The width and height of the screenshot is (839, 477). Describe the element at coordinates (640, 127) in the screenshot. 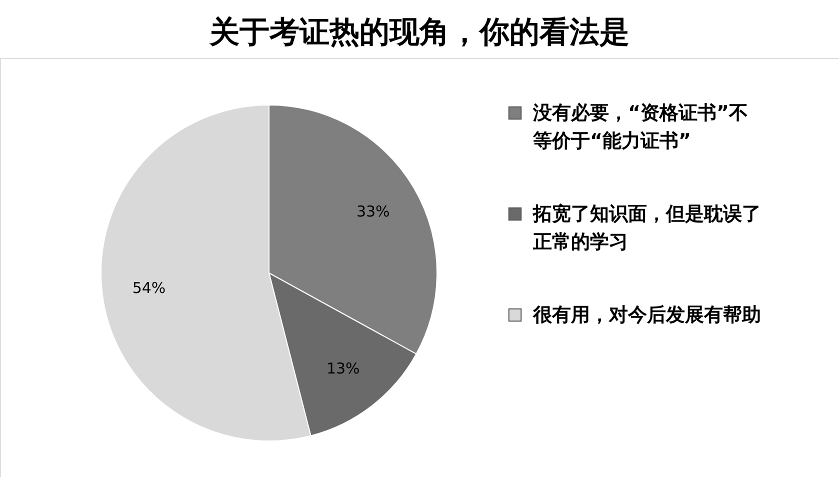

I see `legend-label: 没有必要，“资格证书”不等价于“能力证书”` at that location.